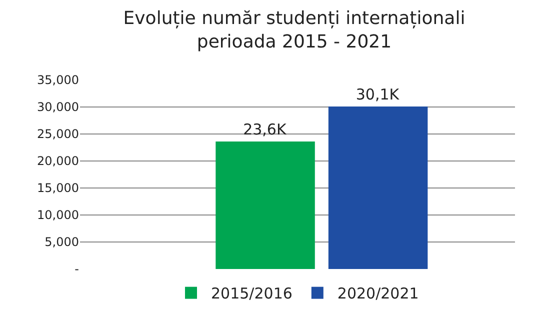 The image size is (535, 322). What do you see at coordinates (58, 161) in the screenshot?
I see `y-tick-label: 20,000` at bounding box center [58, 161].